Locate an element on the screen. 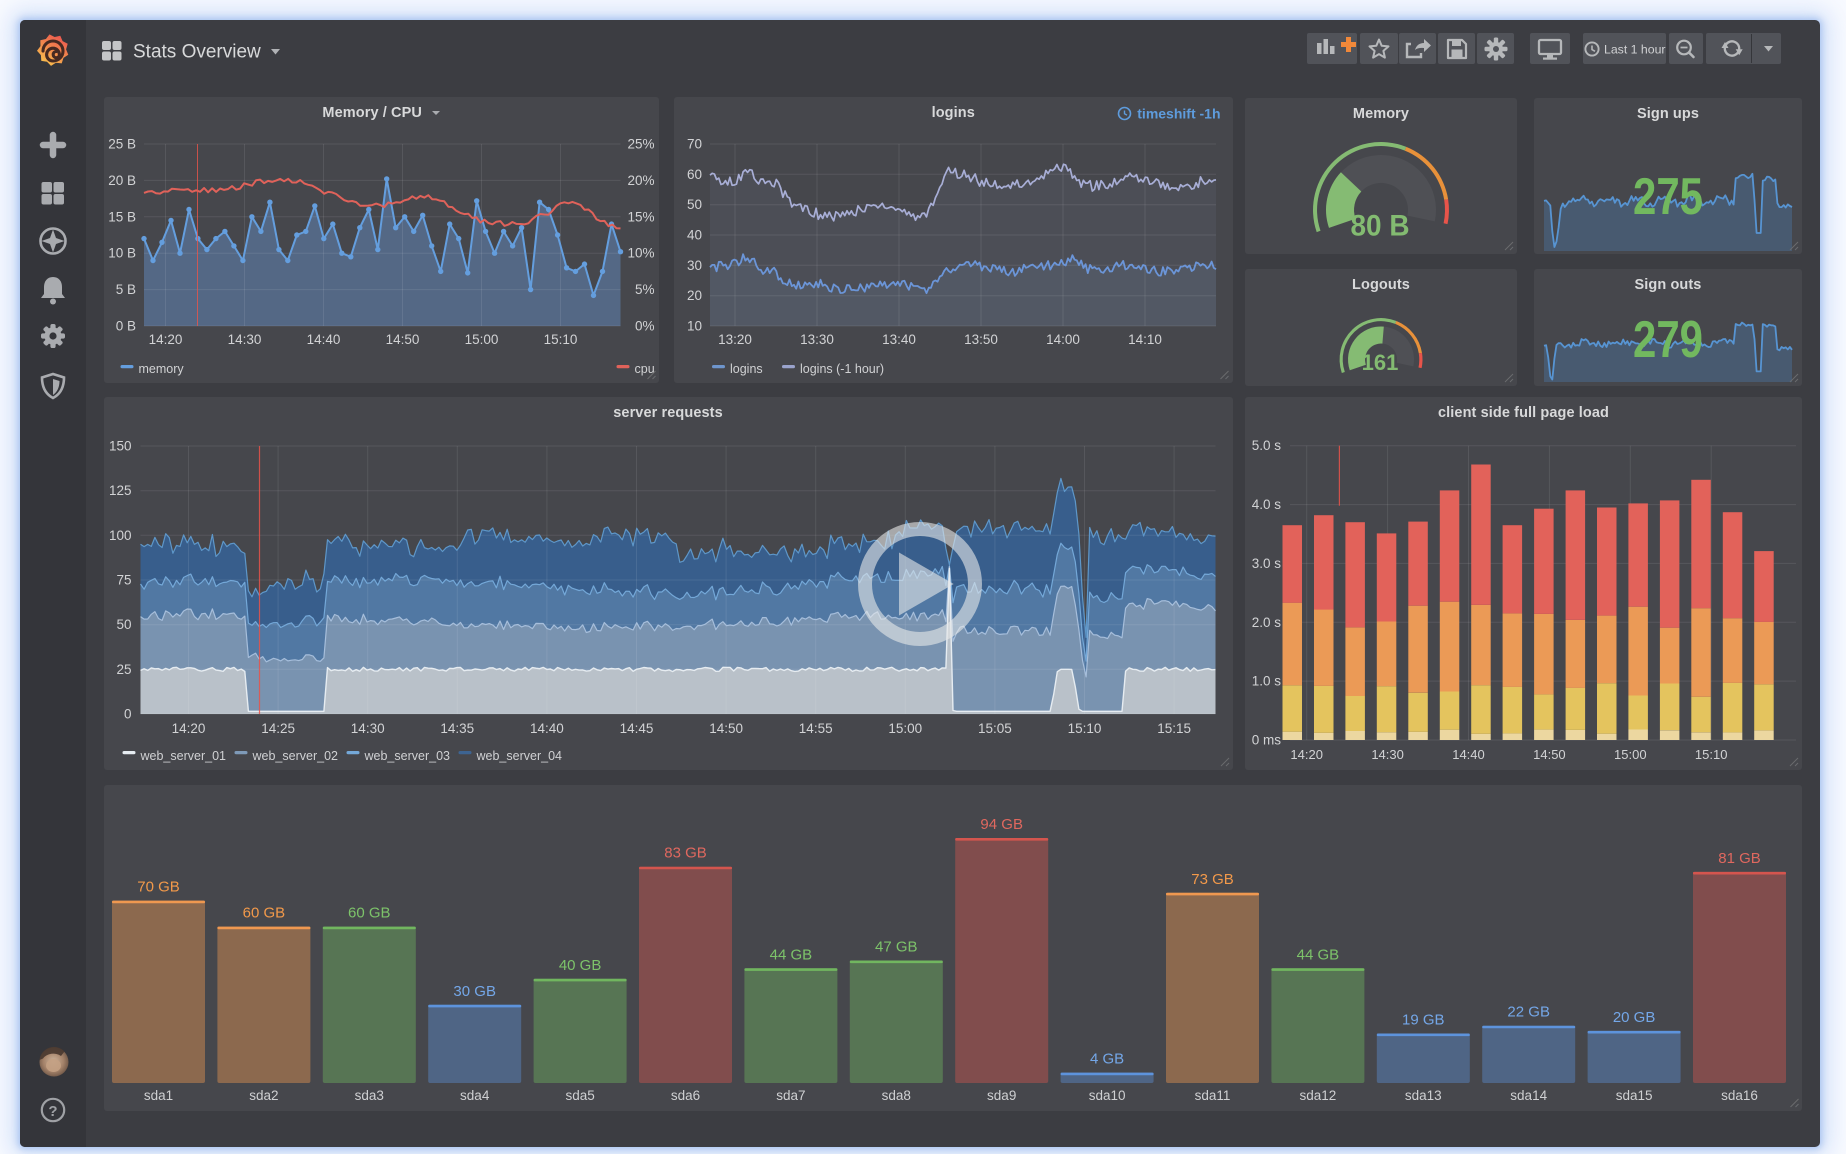  svg-text: 13:50 is located at coordinates (981, 339).